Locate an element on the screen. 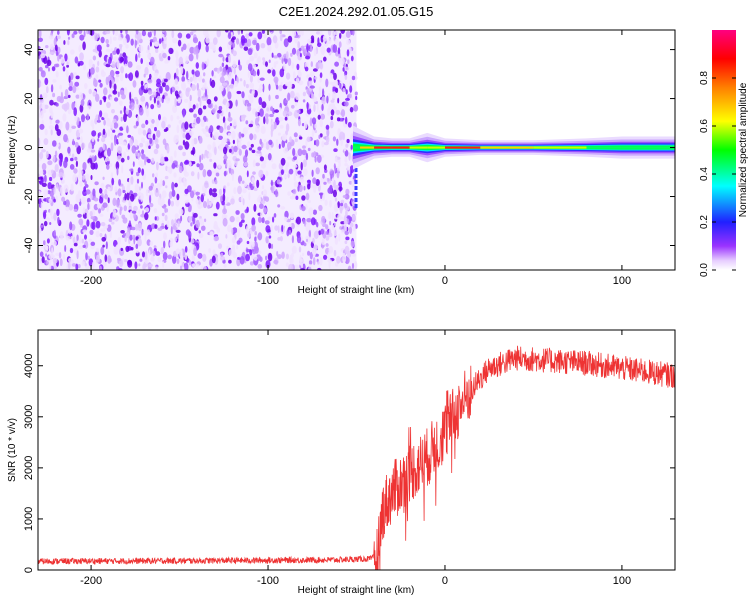 The width and height of the screenshot is (750, 600). snr-x-label: Height of straight line (km) is located at coordinates (356, 590).